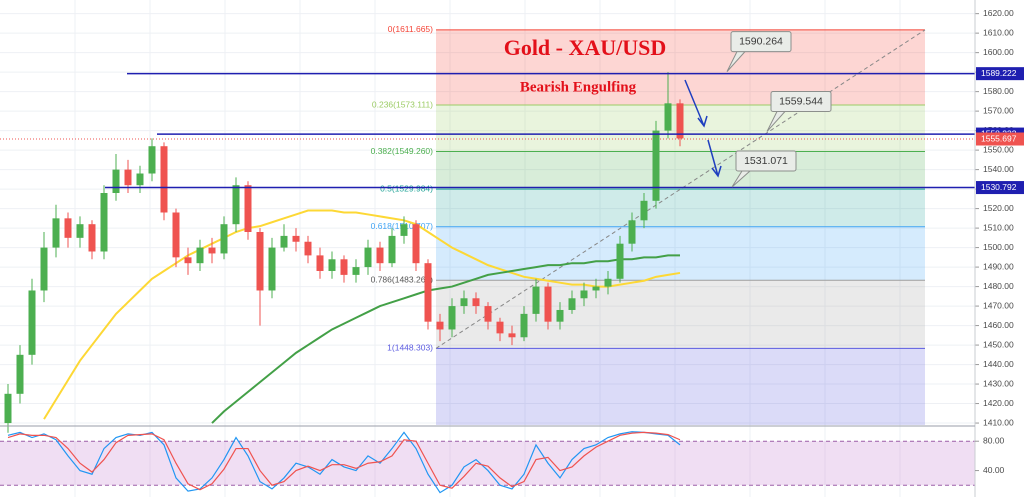 The height and width of the screenshot is (497, 1024). I want to click on y-tick-label: 1570.00, so click(998, 110).